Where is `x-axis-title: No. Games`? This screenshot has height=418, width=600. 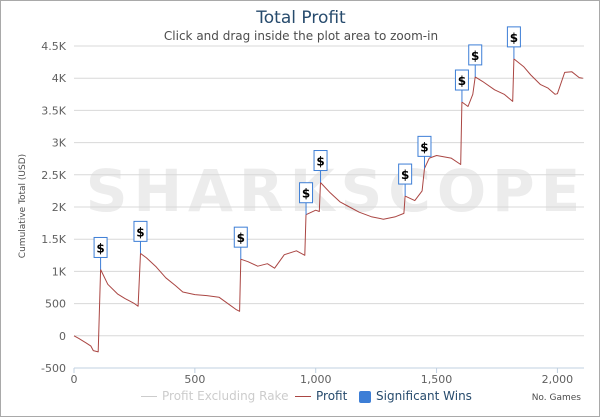 x-axis-title: No. Games is located at coordinates (556, 398).